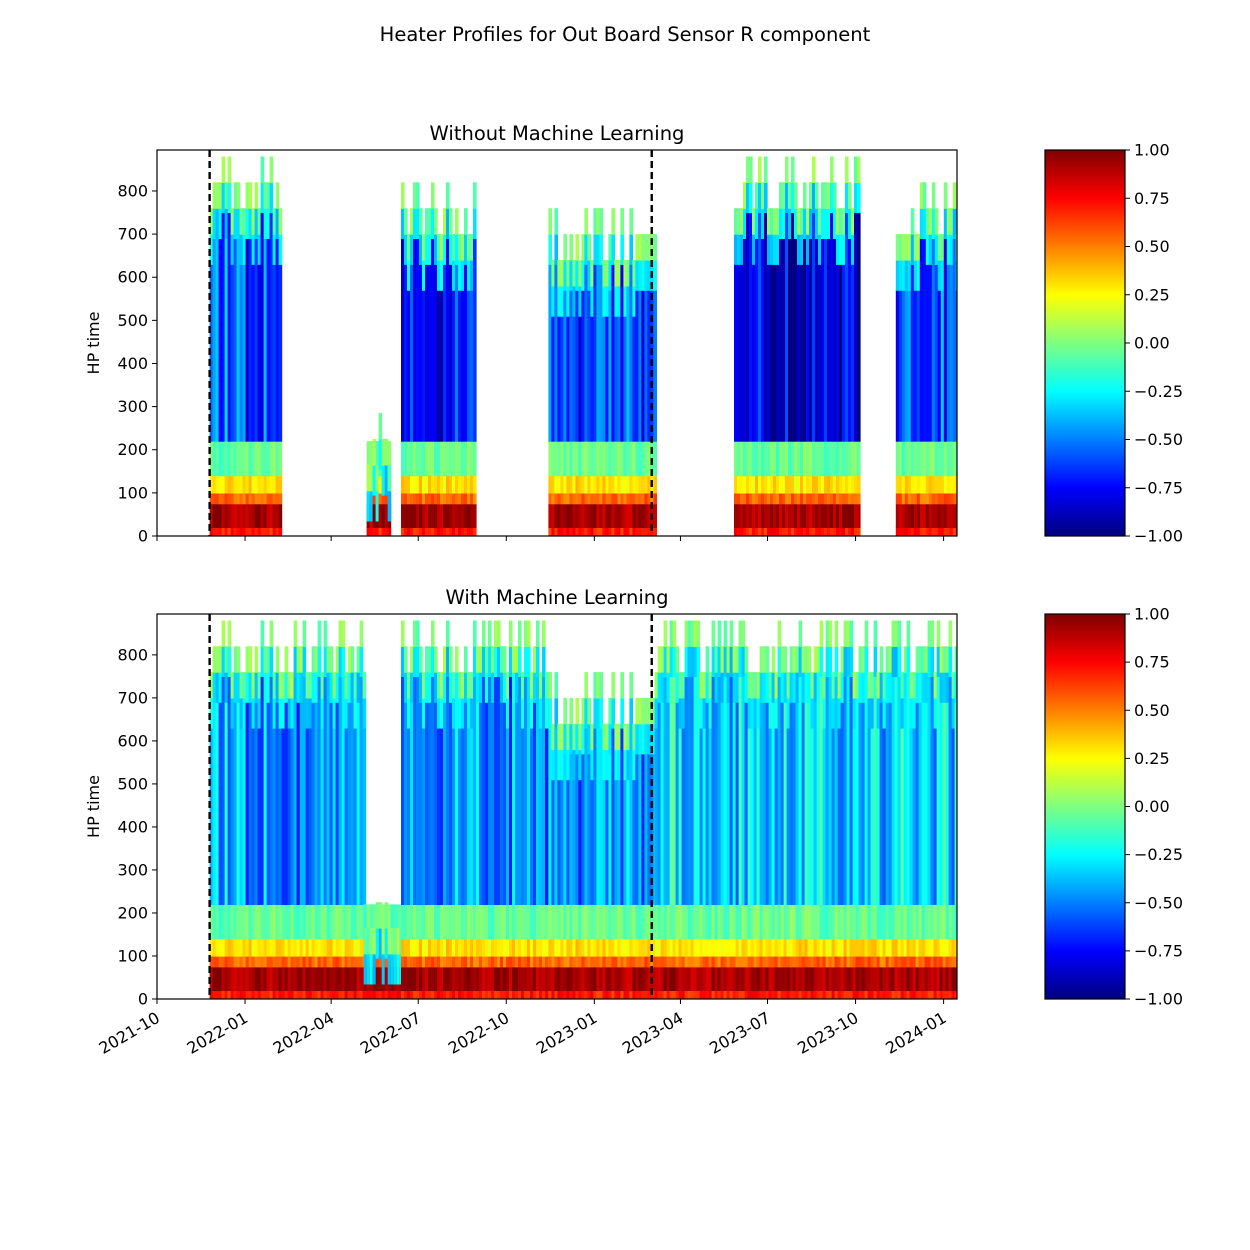 The image size is (1250, 1250). What do you see at coordinates (1152, 150) in the screenshot?
I see `colorbar-tick-label: 1.00` at bounding box center [1152, 150].